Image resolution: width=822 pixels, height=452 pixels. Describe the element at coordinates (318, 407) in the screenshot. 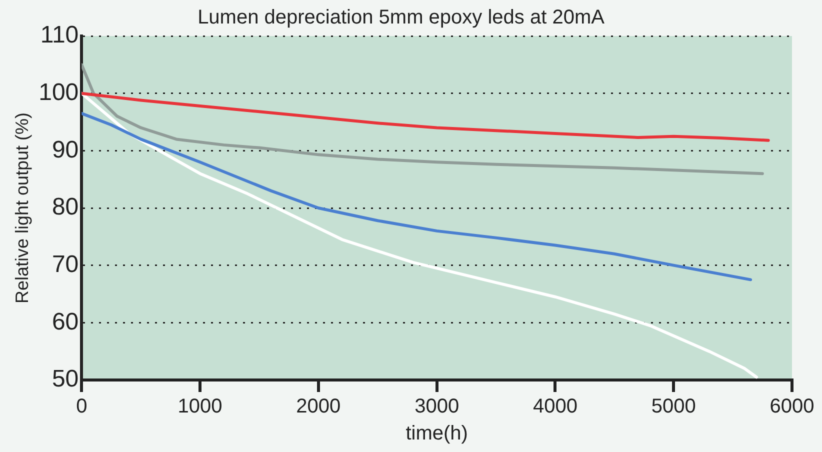

I see `x-tick-label: 2000` at that location.